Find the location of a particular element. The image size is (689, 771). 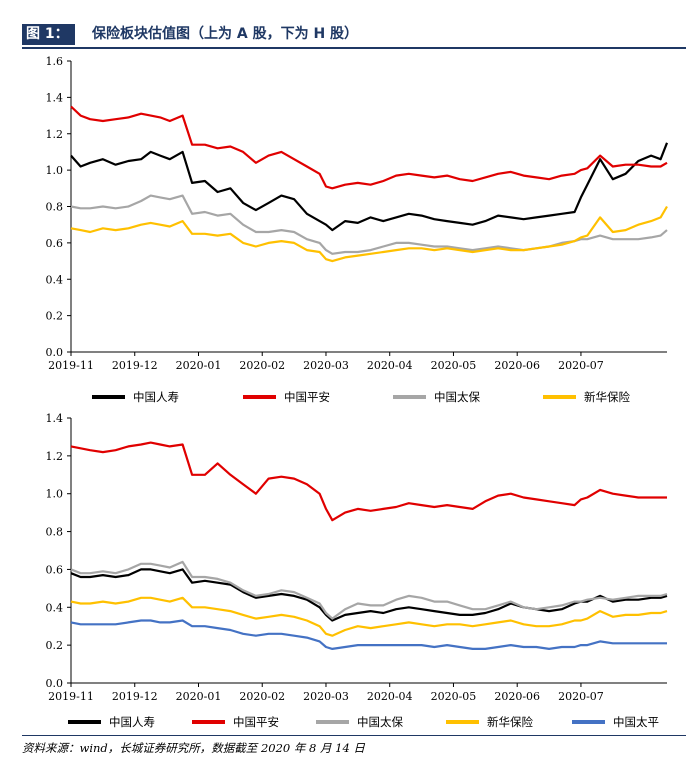

figure-tag: 图 1： is located at coordinates (48, 34).